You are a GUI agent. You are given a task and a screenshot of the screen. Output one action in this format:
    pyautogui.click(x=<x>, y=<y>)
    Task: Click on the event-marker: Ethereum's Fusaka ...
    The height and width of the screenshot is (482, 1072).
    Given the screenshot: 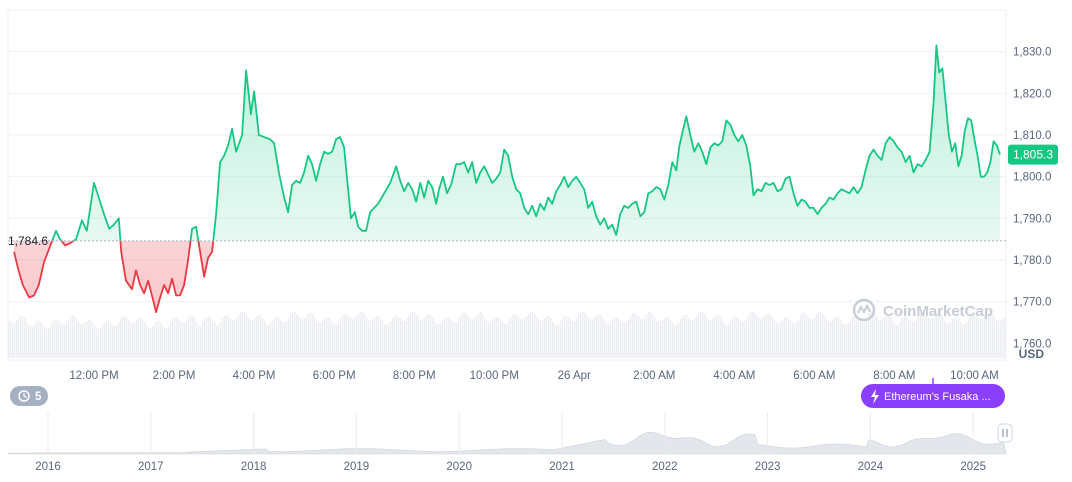 What is the action you would take?
    pyautogui.click(x=933, y=393)
    